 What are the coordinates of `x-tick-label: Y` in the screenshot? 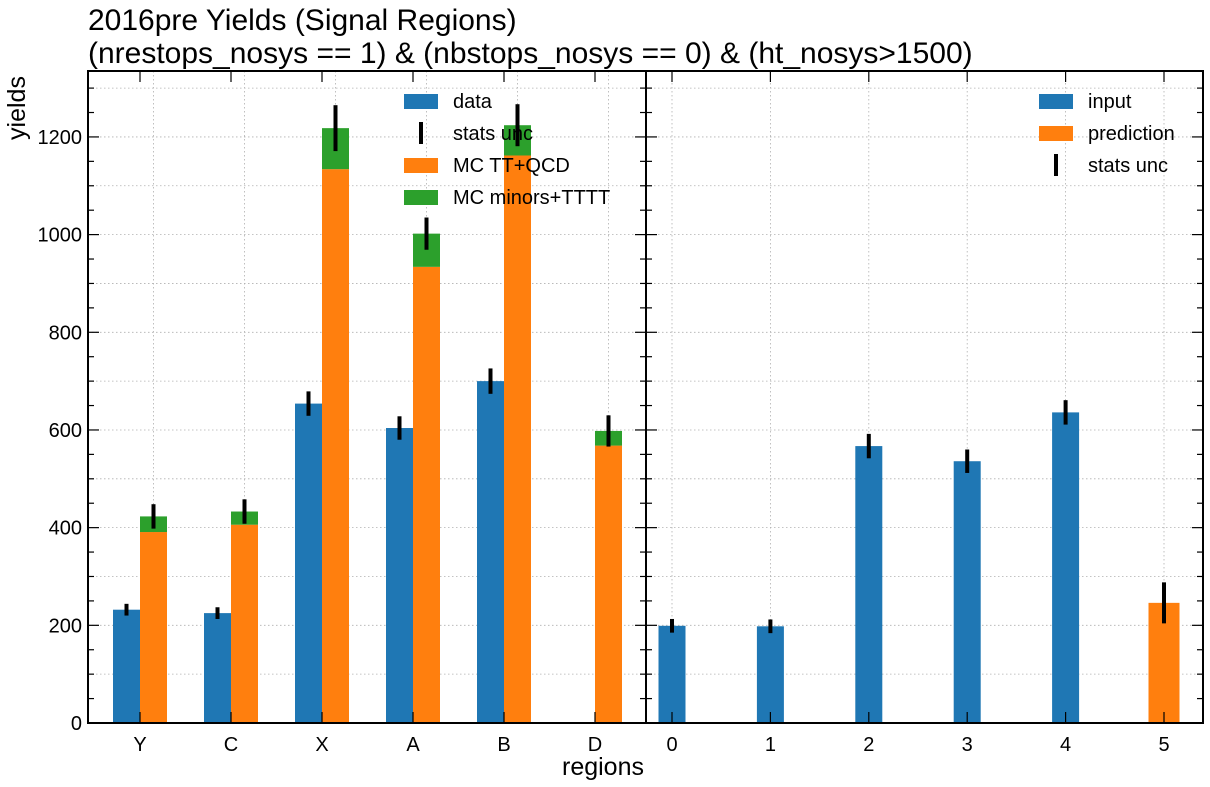 It's located at (139, 745).